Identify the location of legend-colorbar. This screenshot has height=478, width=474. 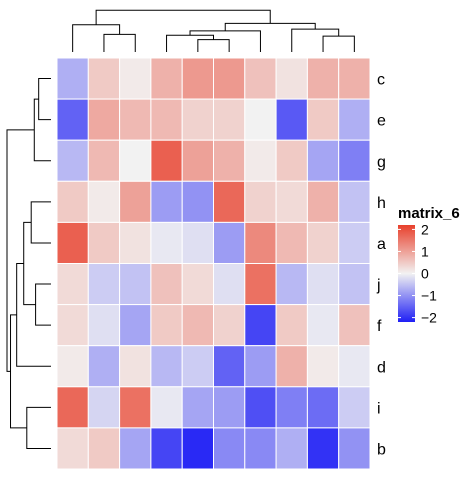
(406, 273).